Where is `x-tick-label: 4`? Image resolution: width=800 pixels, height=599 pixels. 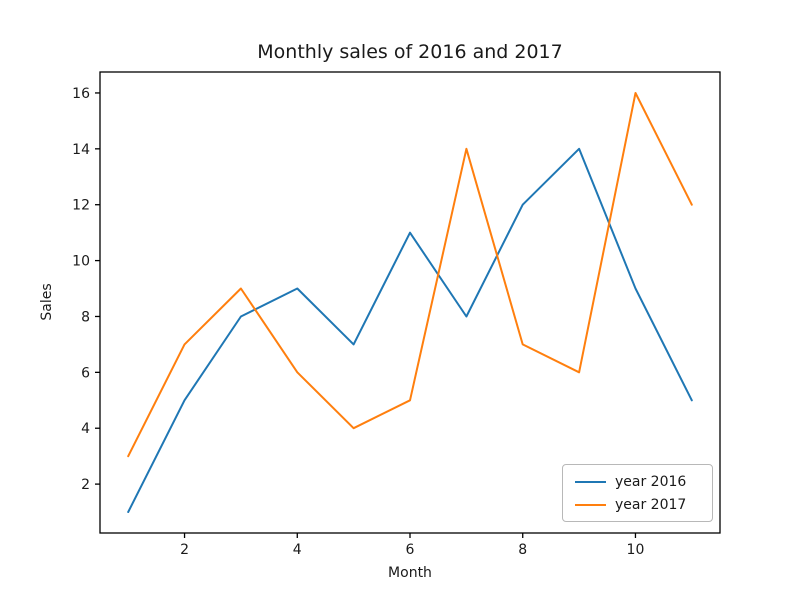
x-tick-label: 4 is located at coordinates (297, 550).